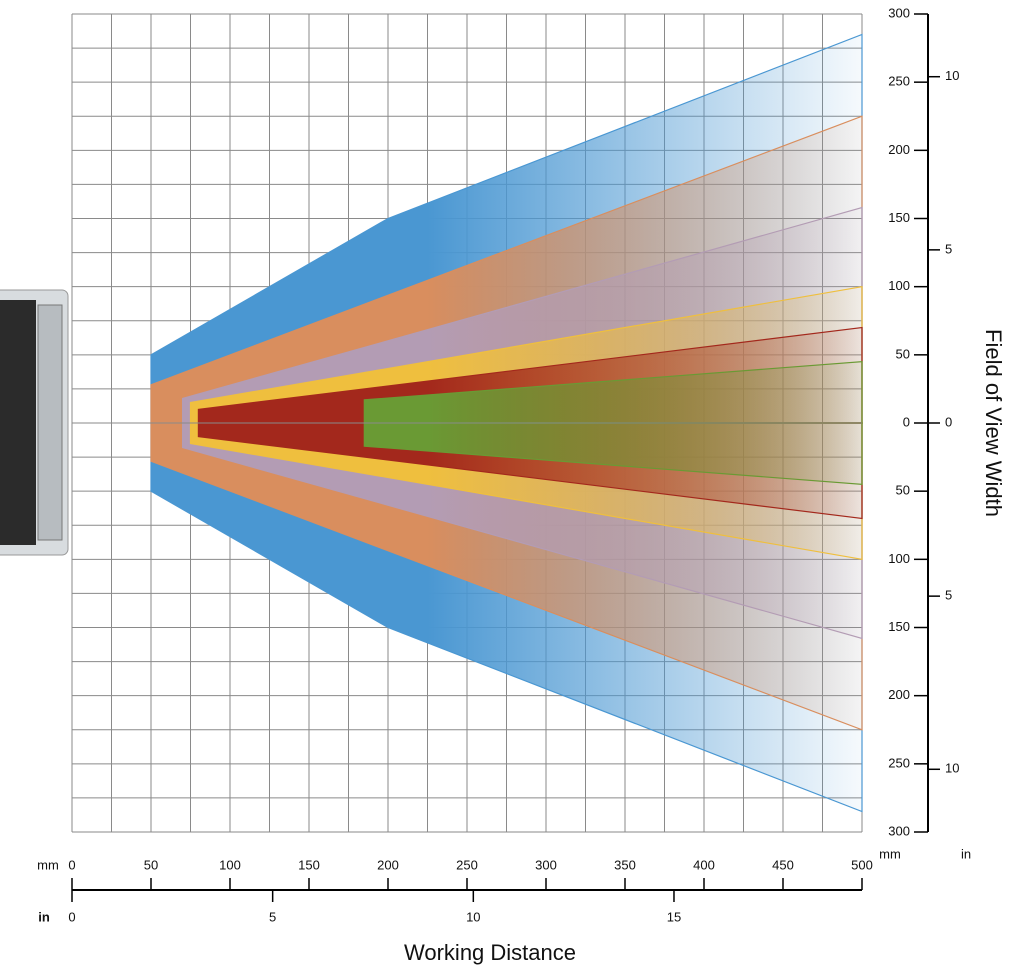 The image size is (1025, 969). What do you see at coordinates (151, 864) in the screenshot?
I see `x-tick-label: 50` at bounding box center [151, 864].